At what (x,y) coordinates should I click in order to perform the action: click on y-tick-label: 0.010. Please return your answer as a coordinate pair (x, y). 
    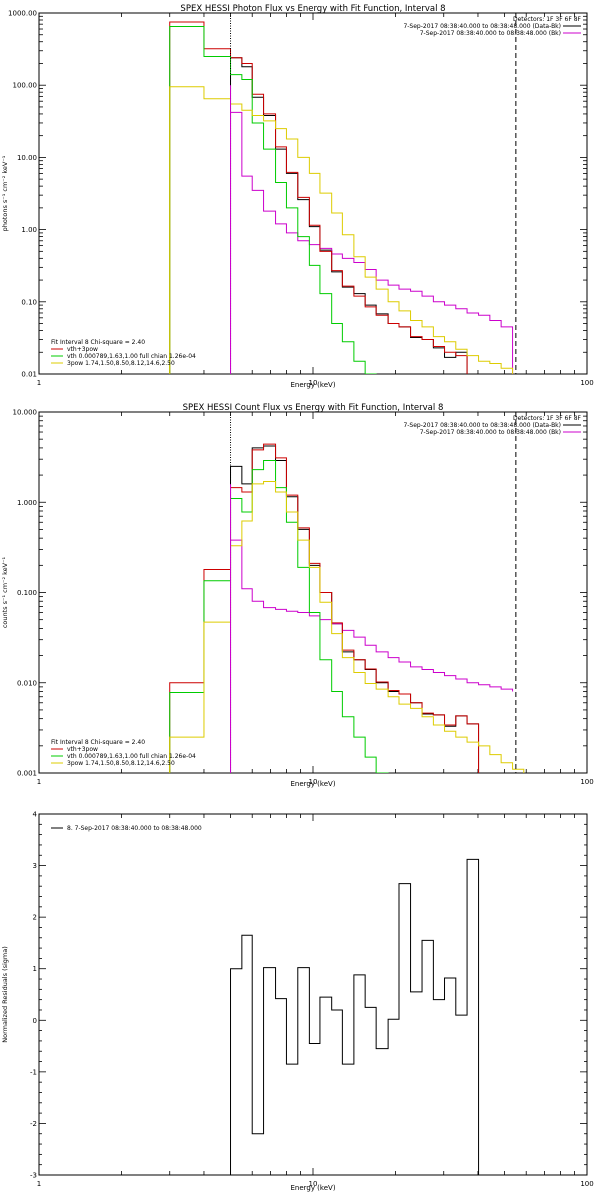
    Looking at the image, I should click on (27, 683).